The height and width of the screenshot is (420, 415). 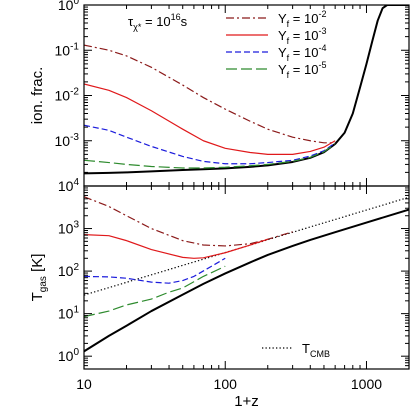 What do you see at coordinates (155, 291) in the screenshot?
I see `bottom-series-m5` at bounding box center [155, 291].